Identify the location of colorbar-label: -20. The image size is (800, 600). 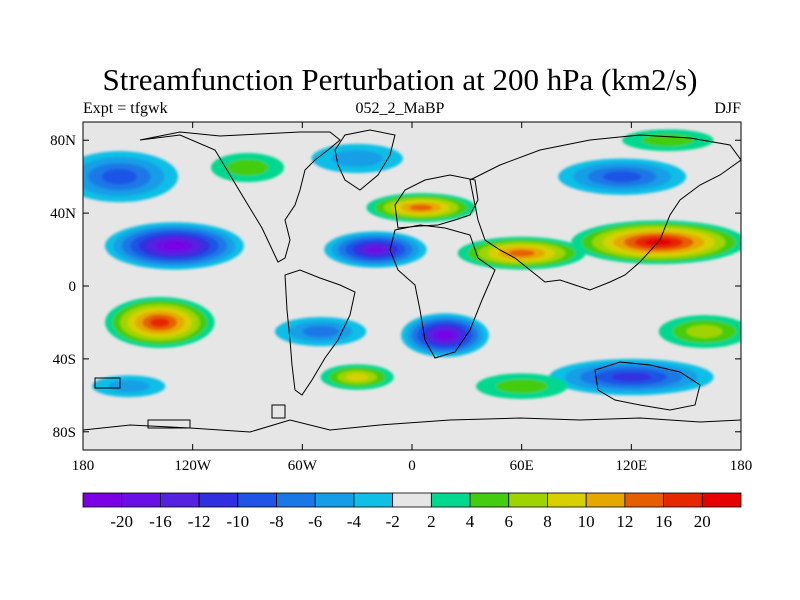
(121, 521).